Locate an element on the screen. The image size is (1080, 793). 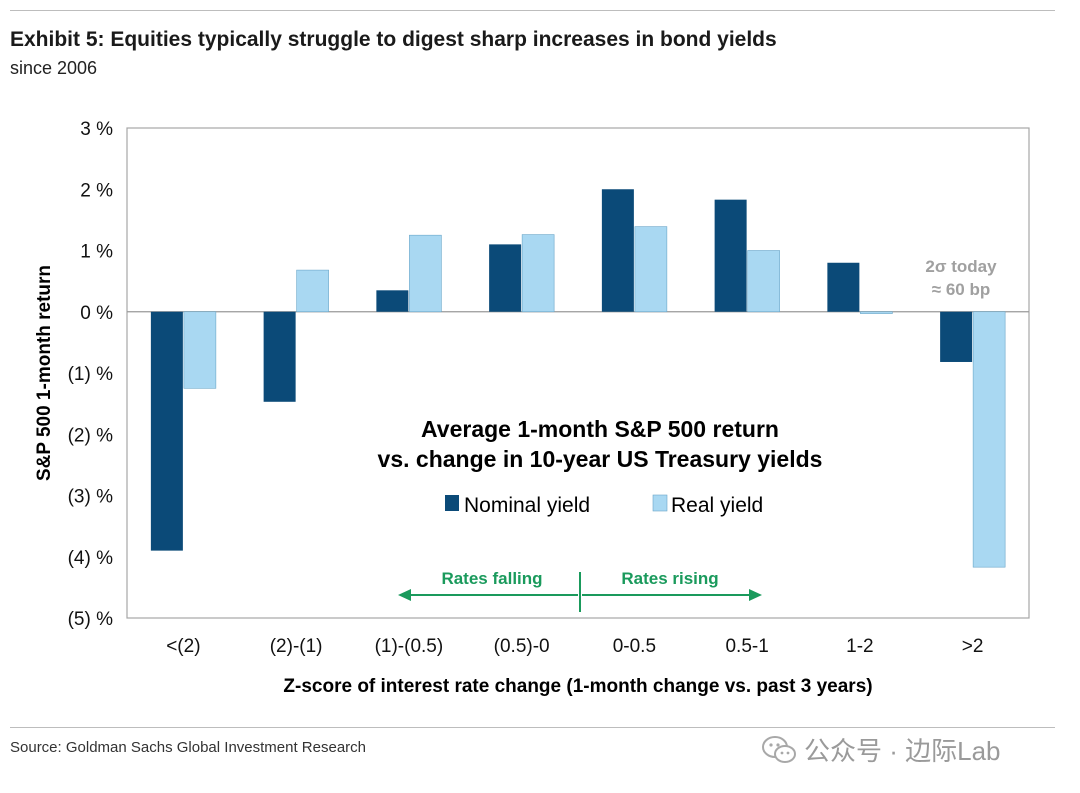
rates-falling-label: Rates falling is located at coordinates (491, 578).